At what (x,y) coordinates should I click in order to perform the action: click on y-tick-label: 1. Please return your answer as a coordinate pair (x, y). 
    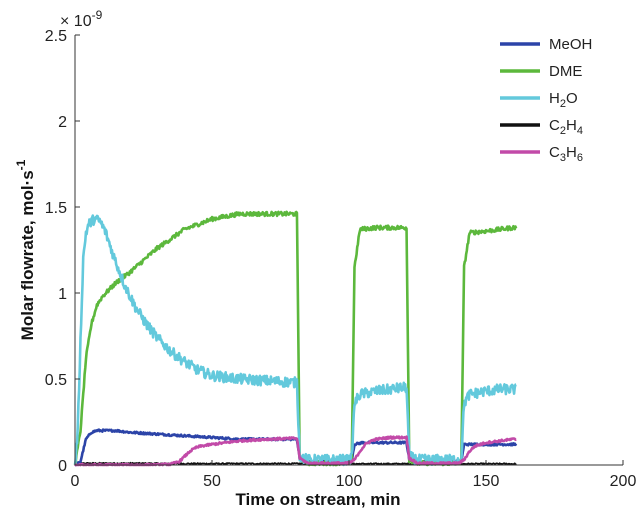
    Looking at the image, I should click on (62, 294).